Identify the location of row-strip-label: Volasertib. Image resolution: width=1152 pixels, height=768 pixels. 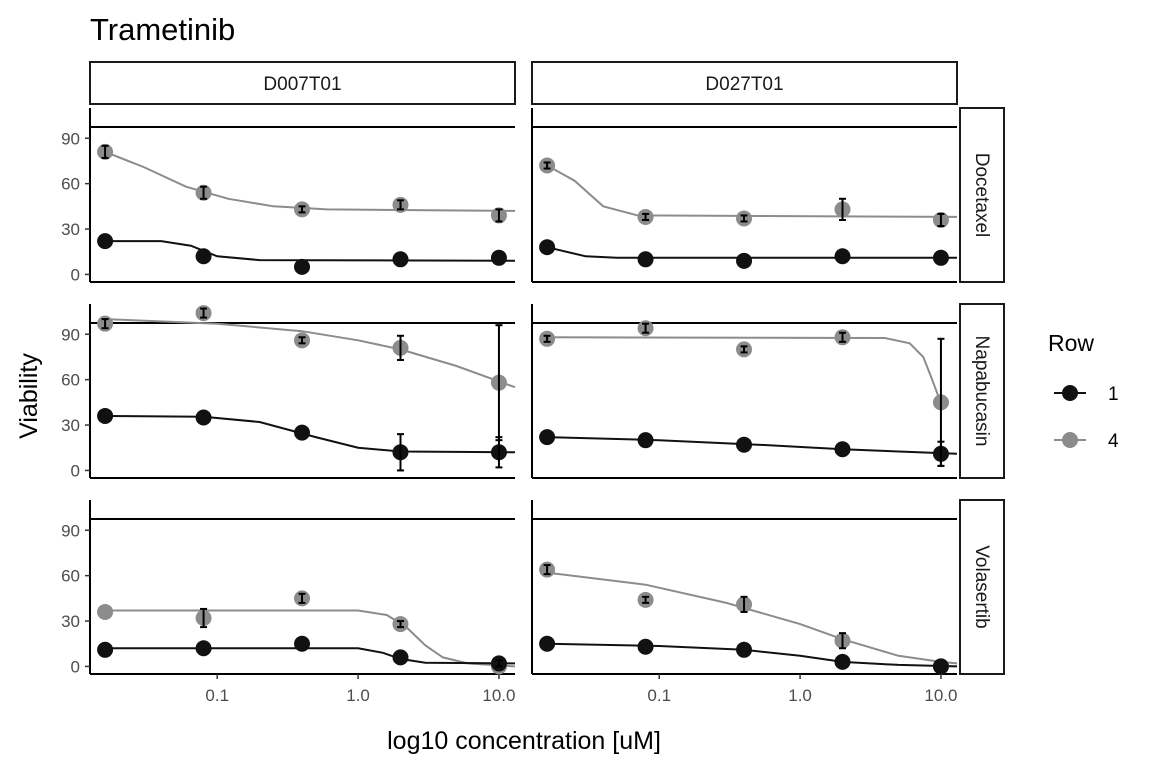
(981, 586).